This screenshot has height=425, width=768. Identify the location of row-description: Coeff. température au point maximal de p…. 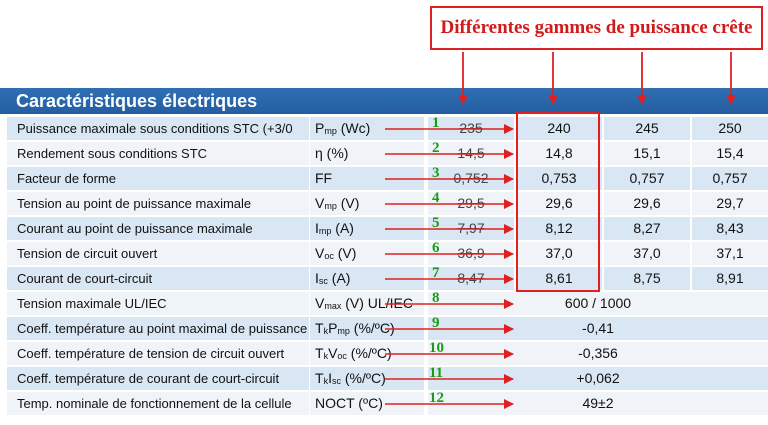
(158, 328).